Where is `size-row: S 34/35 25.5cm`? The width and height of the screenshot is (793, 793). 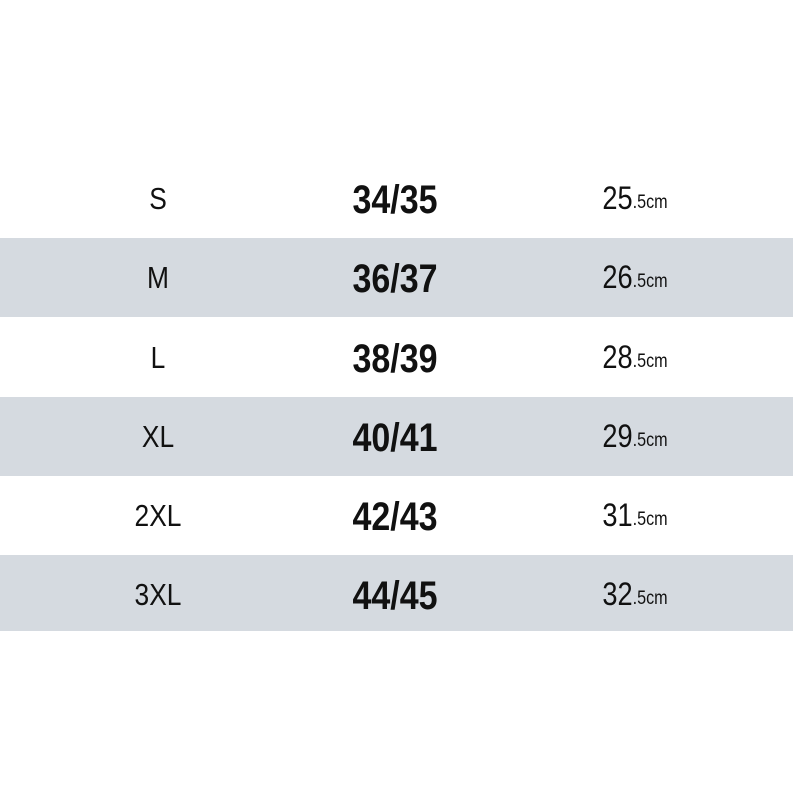
size-row: S 34/35 25.5cm is located at coordinates (396, 198).